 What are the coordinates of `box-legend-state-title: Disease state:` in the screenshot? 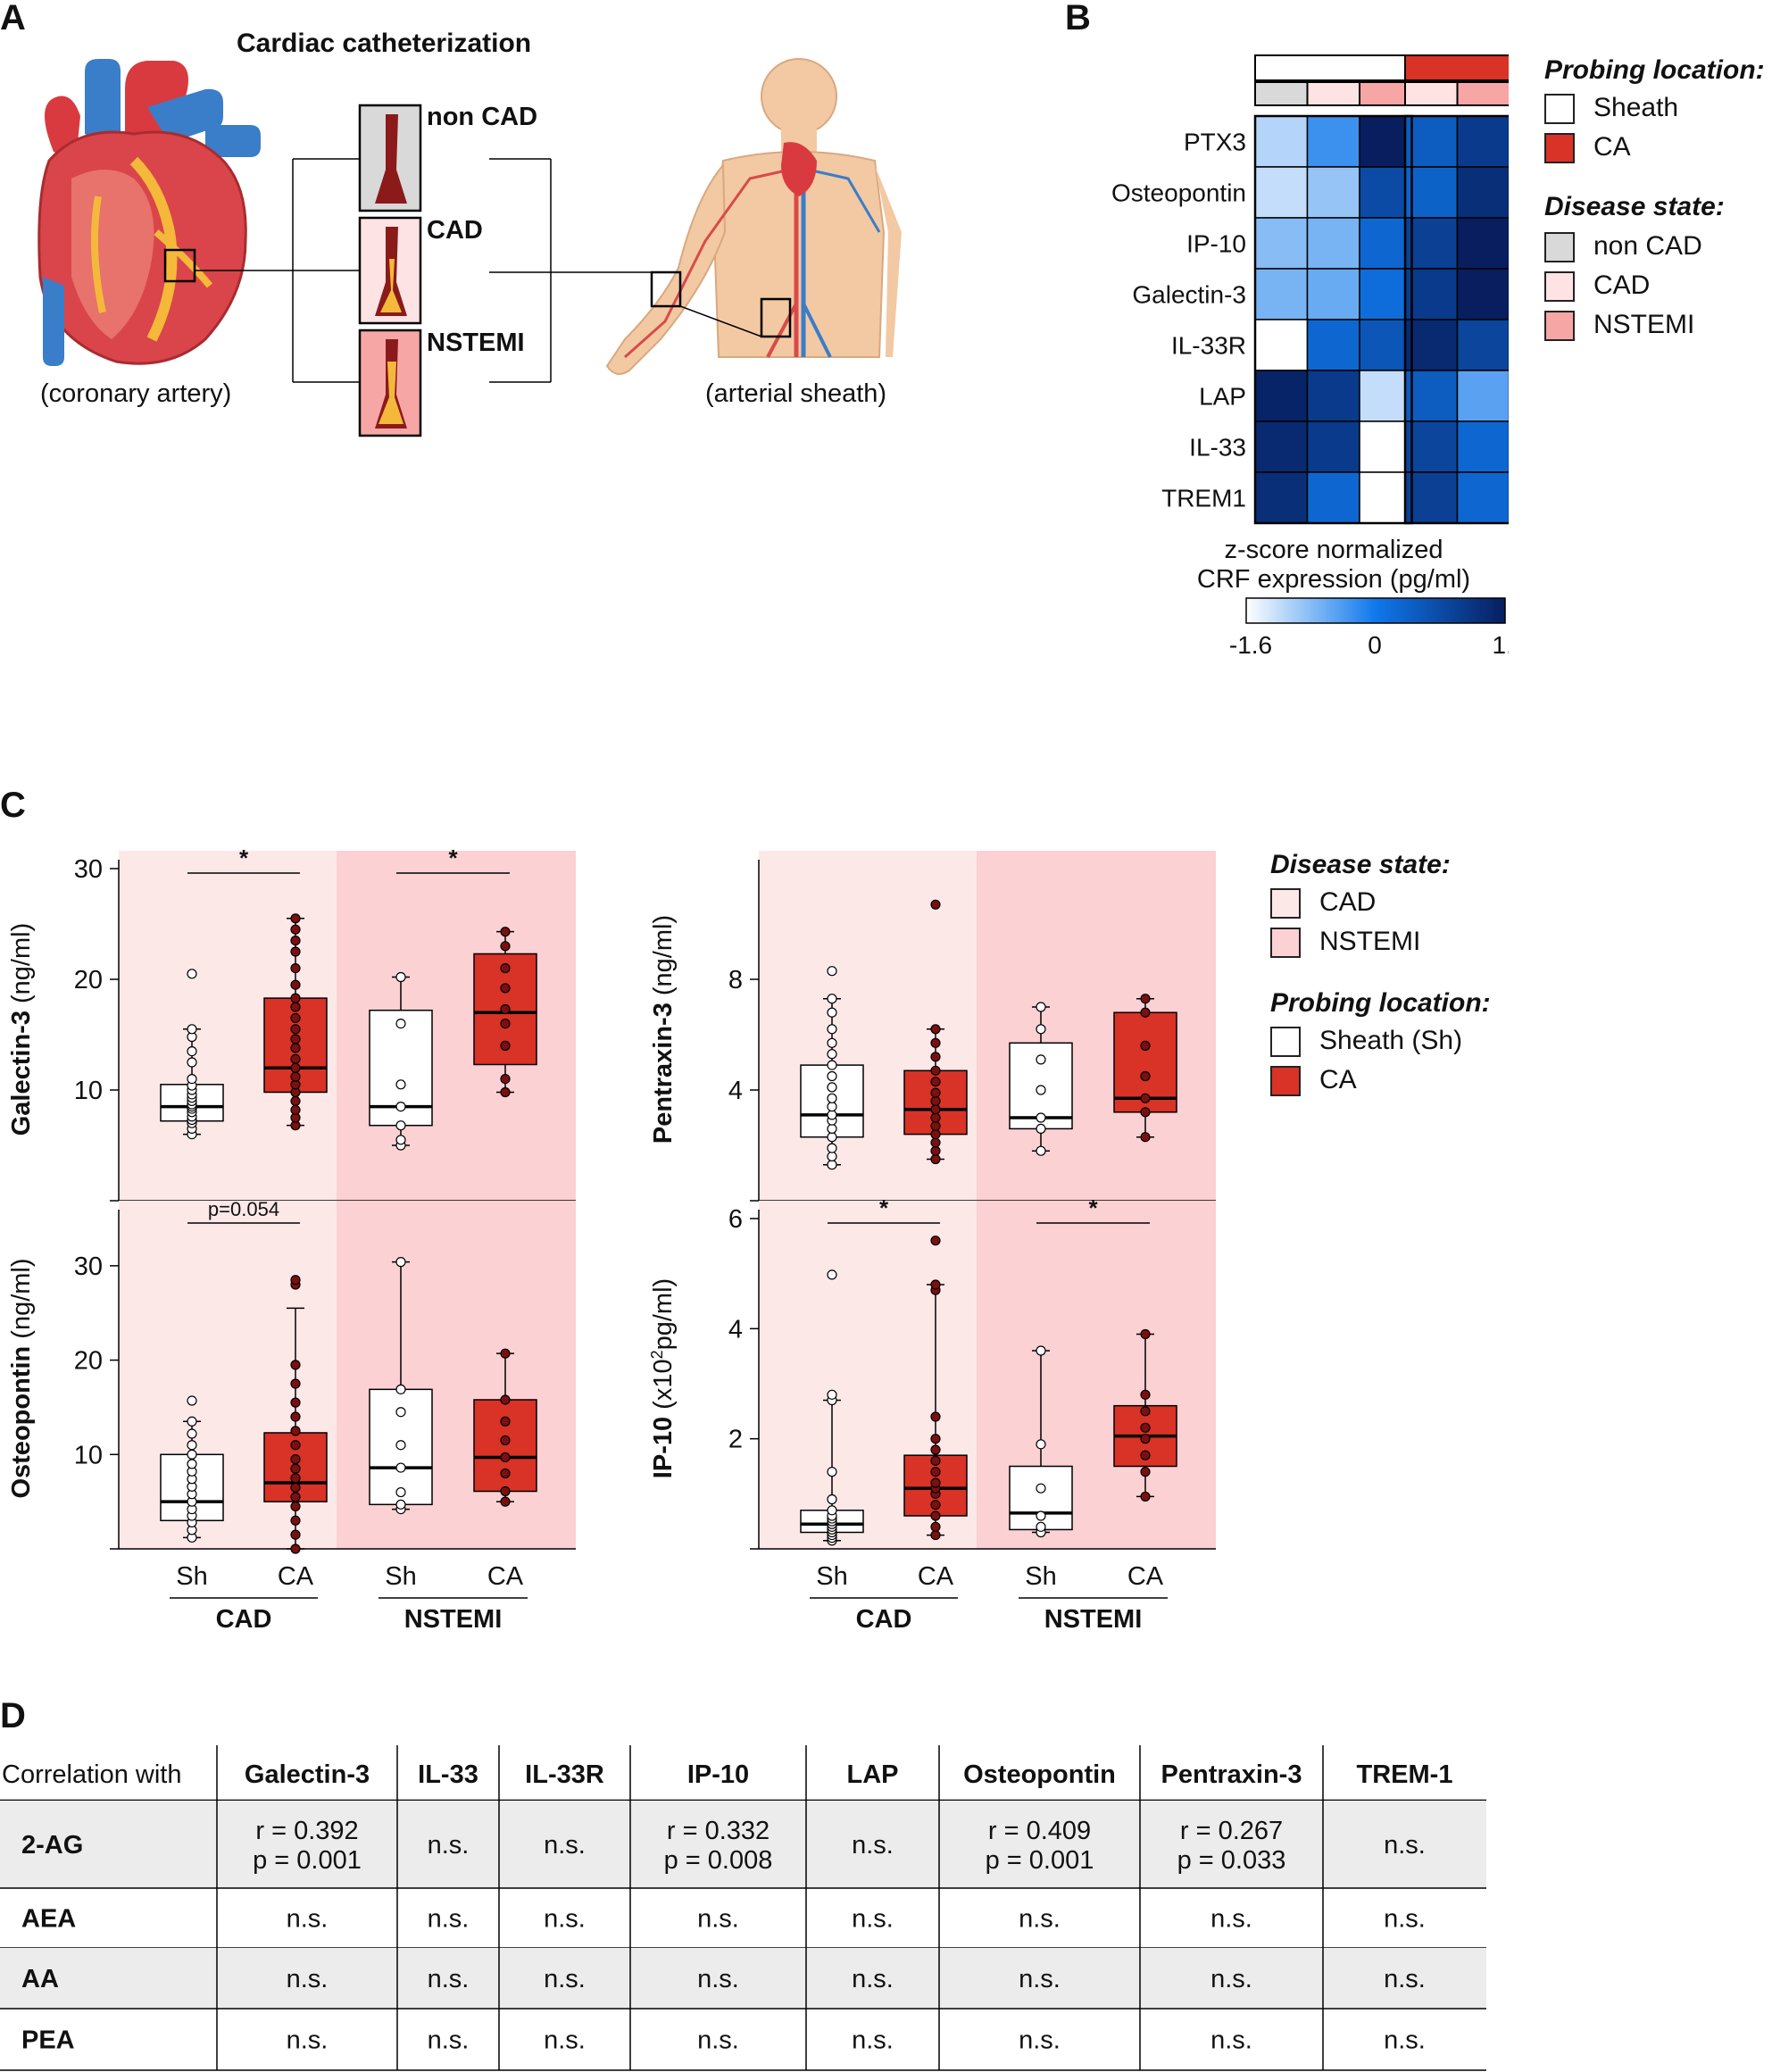 It's located at (1360, 864).